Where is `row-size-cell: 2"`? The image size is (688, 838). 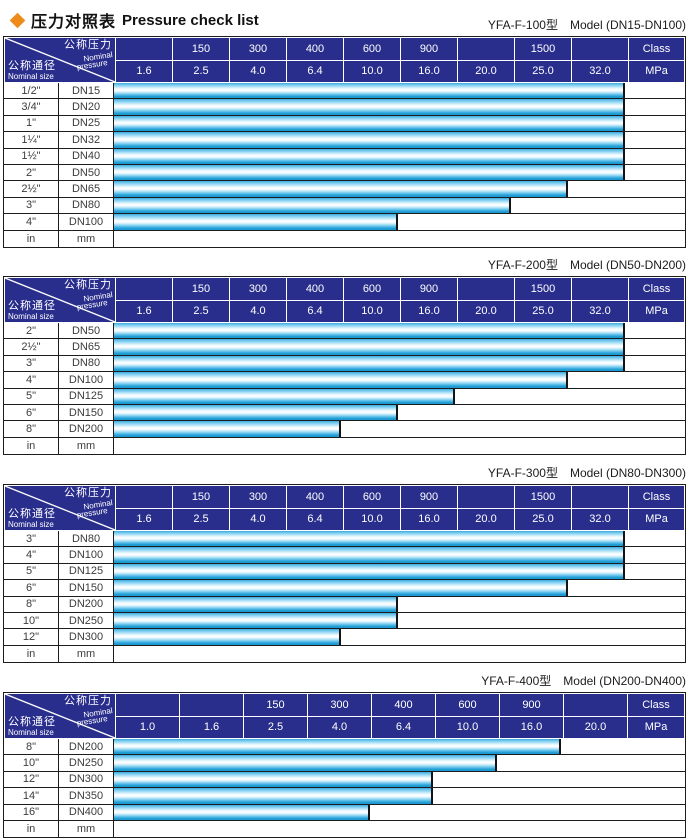
row-size-cell: 2" is located at coordinates (31, 331).